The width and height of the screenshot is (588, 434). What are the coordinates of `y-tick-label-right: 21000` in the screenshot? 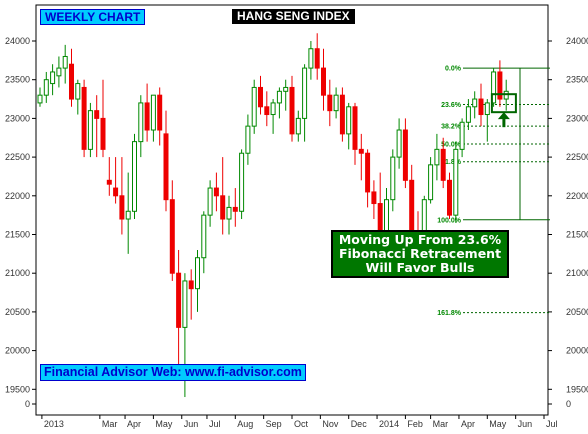 It's located at (577, 273).